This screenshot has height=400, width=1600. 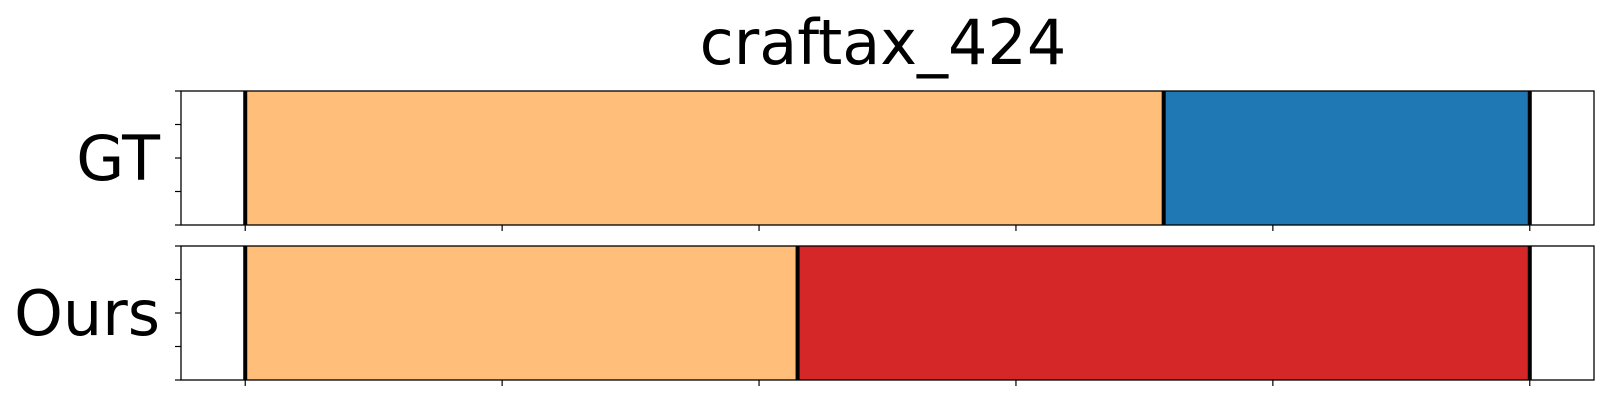 I want to click on row-label: Ours, so click(x=87, y=313).